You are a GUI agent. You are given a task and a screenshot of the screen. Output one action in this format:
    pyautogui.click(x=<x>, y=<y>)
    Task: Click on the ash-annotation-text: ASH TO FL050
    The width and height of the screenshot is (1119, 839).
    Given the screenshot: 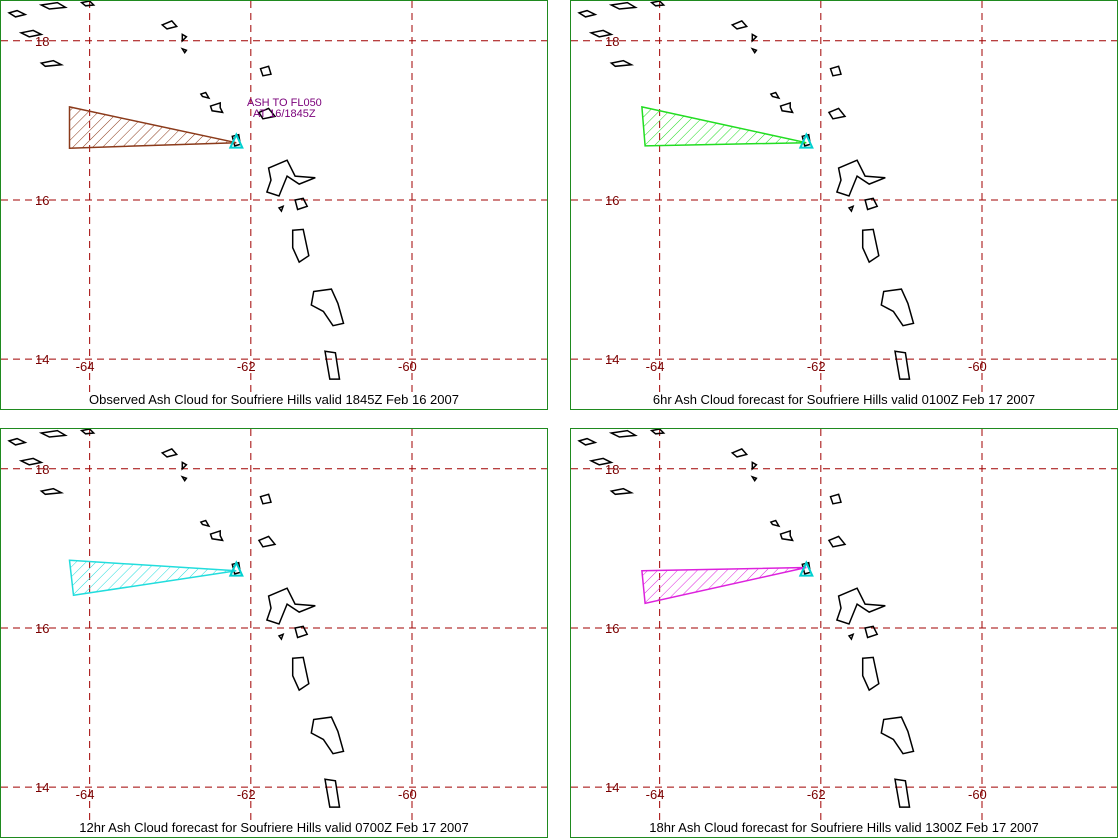 What is the action you would take?
    pyautogui.click(x=284, y=103)
    